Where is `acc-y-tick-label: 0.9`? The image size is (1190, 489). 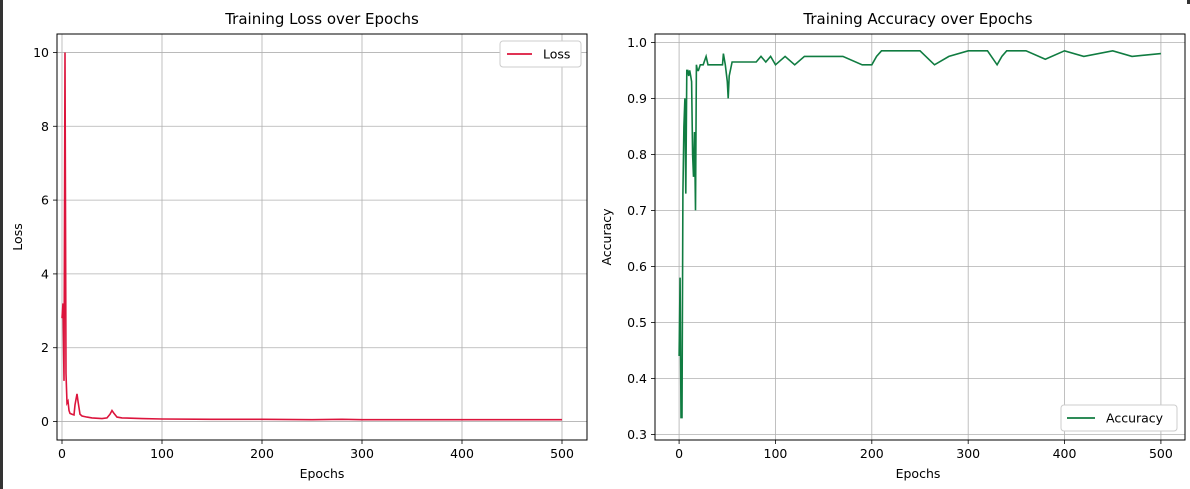
acc-y-tick-label: 0.9 is located at coordinates (637, 98).